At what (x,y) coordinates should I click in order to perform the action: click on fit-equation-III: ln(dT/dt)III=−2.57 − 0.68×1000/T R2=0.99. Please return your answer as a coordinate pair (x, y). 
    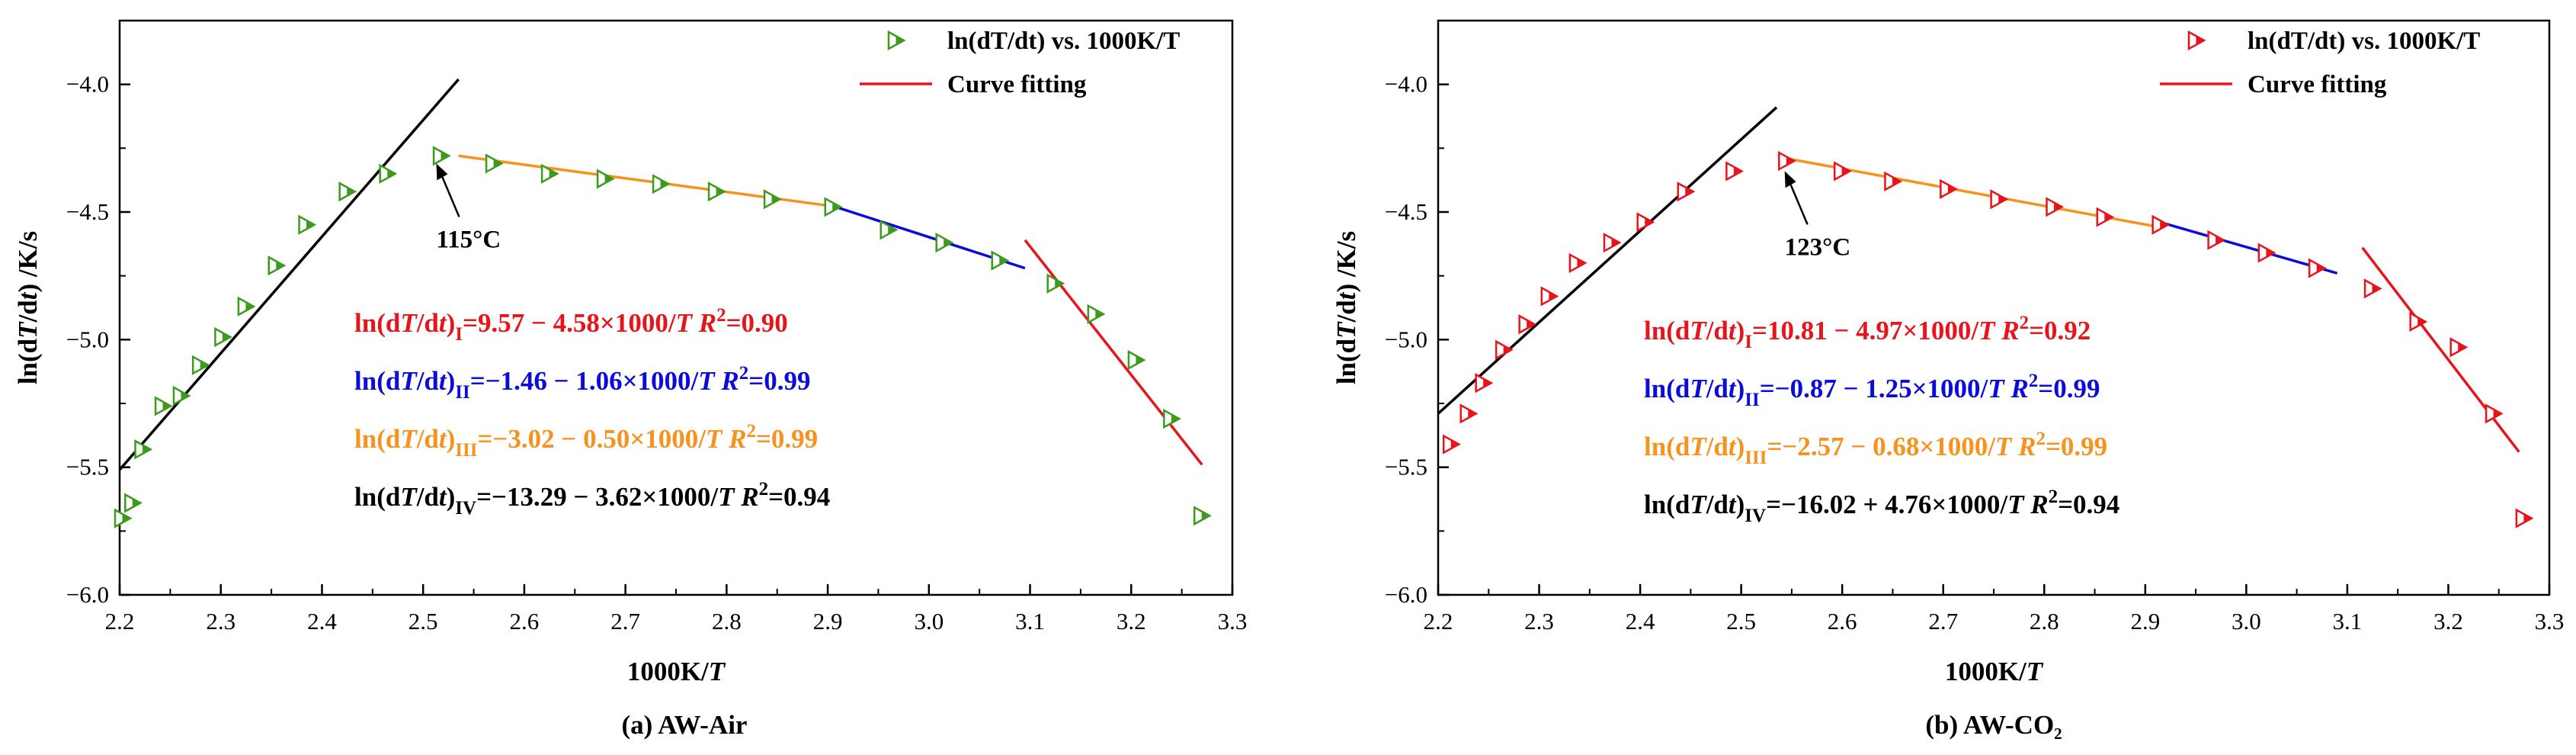
    Looking at the image, I should click on (1875, 449).